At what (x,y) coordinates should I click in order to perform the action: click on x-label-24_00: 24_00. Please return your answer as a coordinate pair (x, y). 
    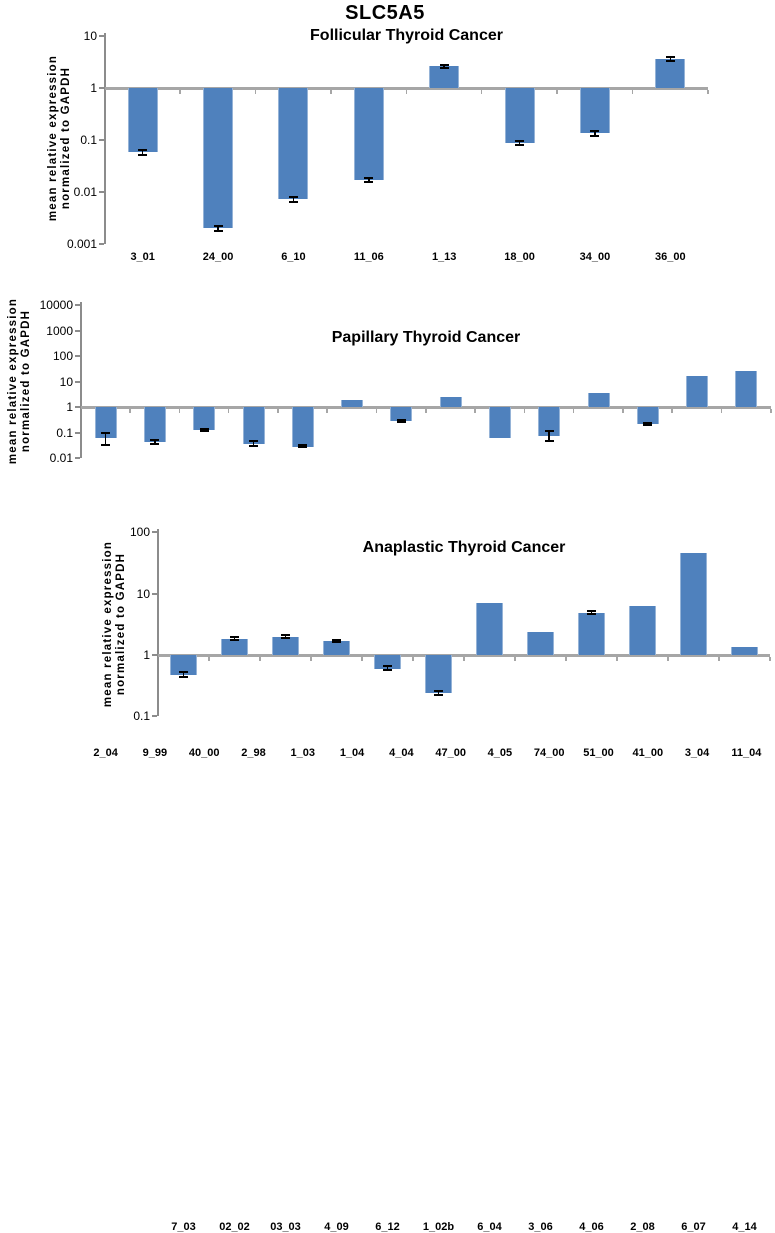
    Looking at the image, I should click on (218, 257).